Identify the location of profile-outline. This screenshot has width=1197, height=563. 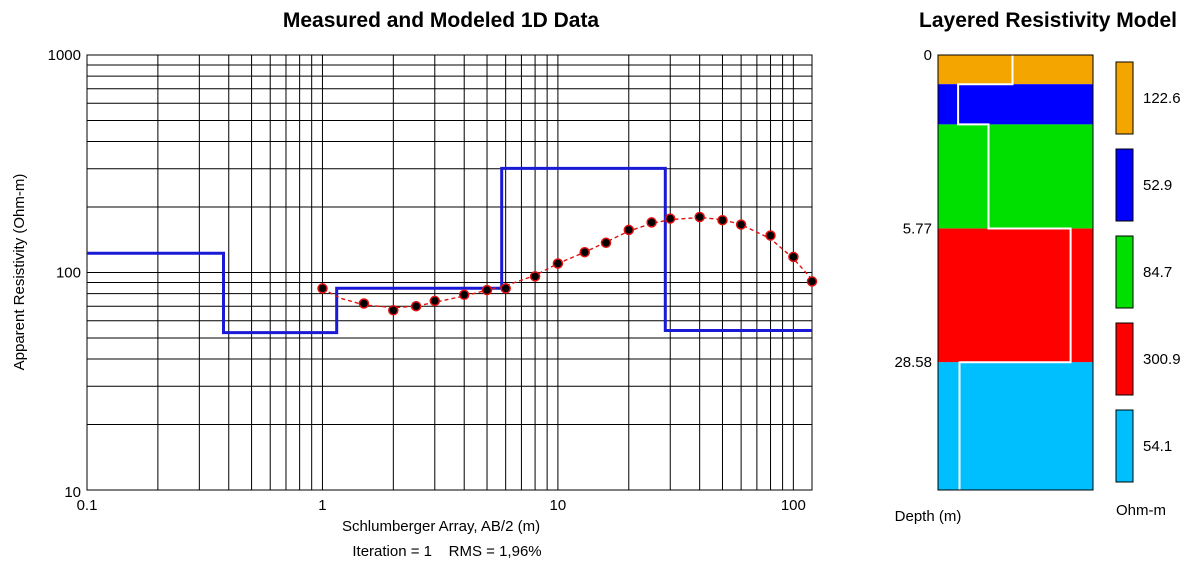
(1014, 272).